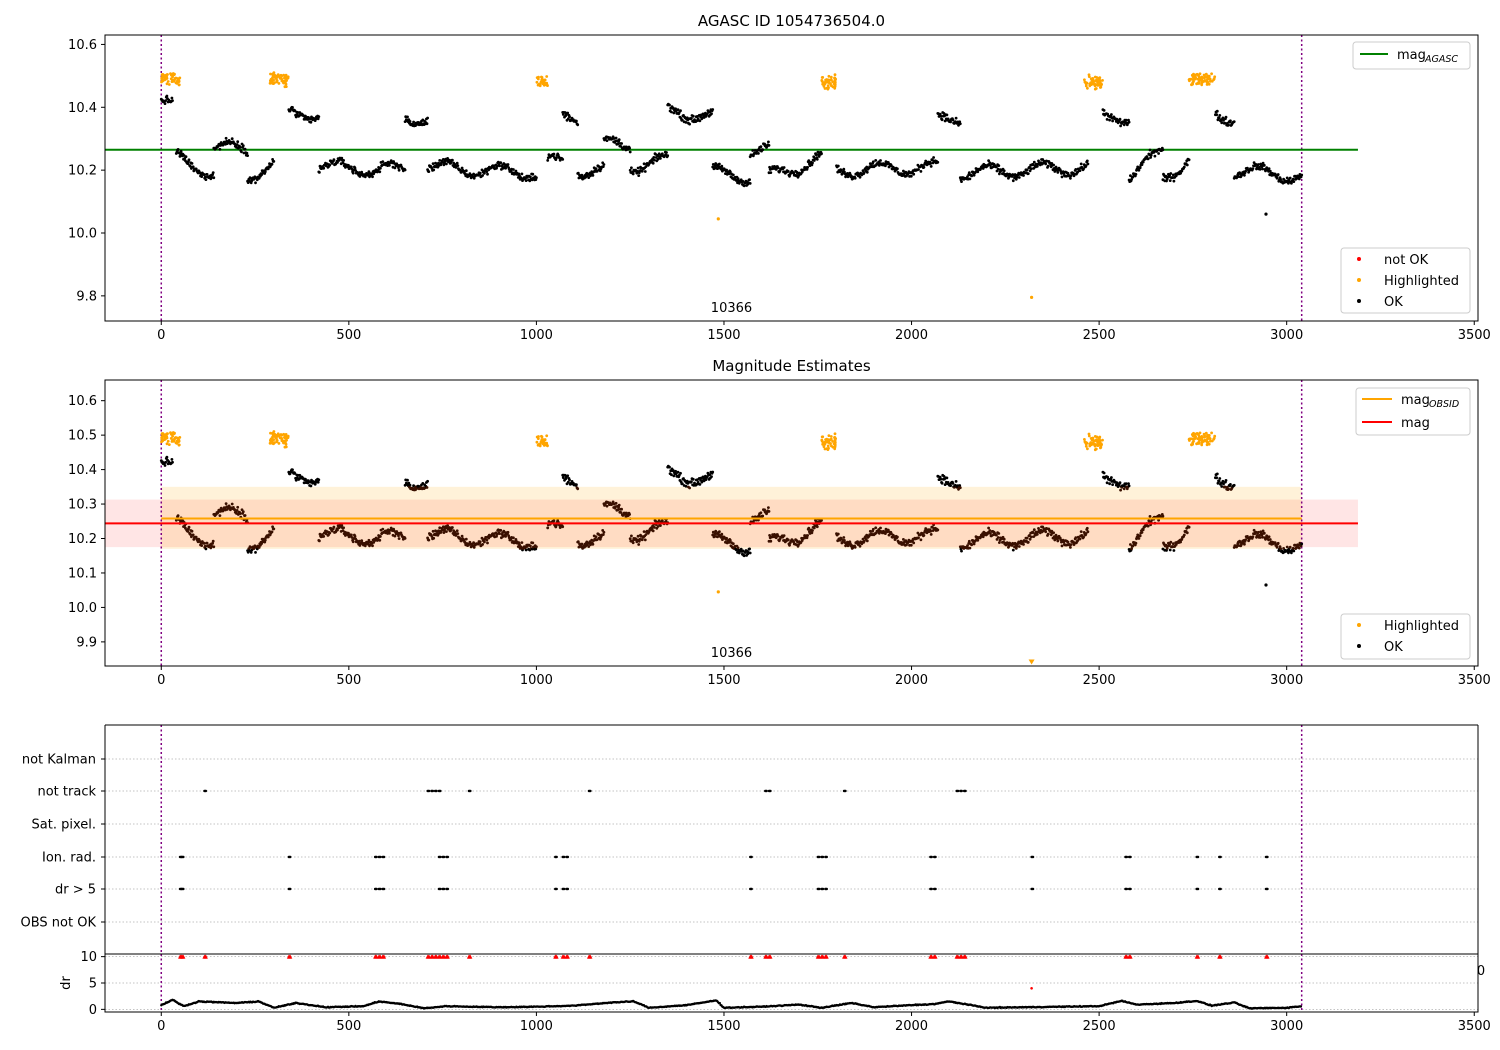  Describe the element at coordinates (64, 825) in the screenshot. I see `flag-label: Sat. pixel.` at that location.